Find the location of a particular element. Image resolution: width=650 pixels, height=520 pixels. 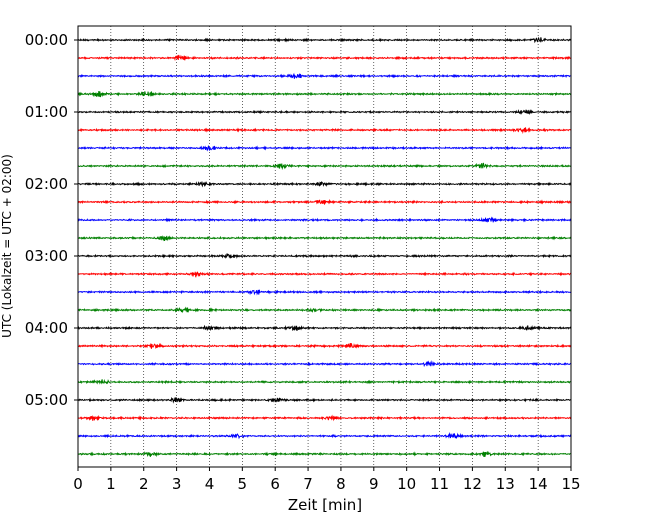

x-tick-label: 0 is located at coordinates (78, 484).